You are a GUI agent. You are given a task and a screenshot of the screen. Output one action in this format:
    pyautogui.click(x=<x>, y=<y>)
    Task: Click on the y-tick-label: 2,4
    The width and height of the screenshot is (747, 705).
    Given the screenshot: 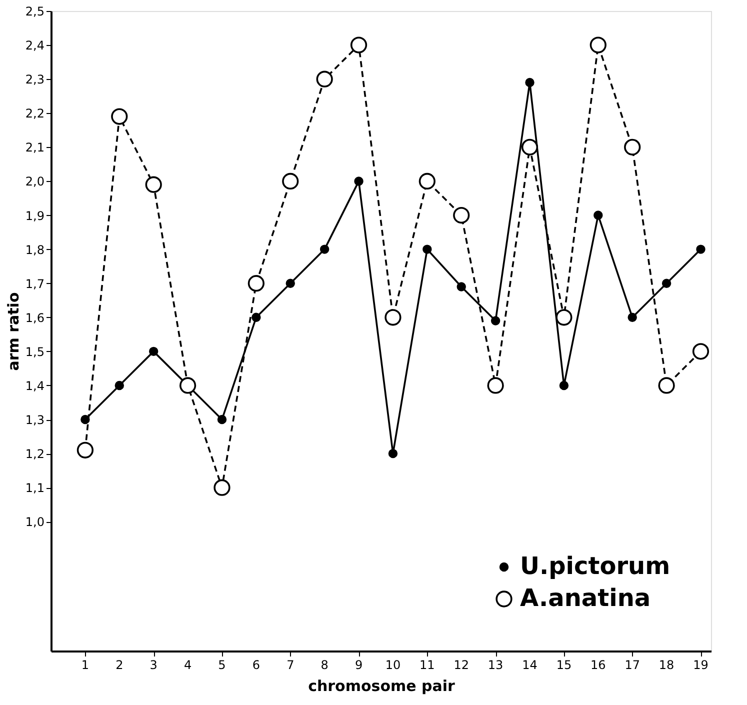 What is the action you would take?
    pyautogui.click(x=34, y=45)
    